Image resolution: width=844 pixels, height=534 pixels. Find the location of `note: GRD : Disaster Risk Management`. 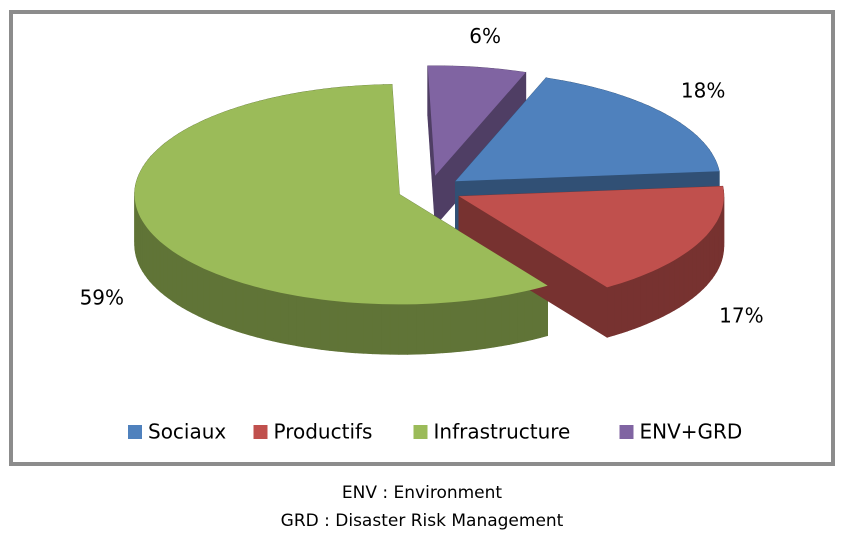

note: GRD : Disaster Risk Management is located at coordinates (422, 521).